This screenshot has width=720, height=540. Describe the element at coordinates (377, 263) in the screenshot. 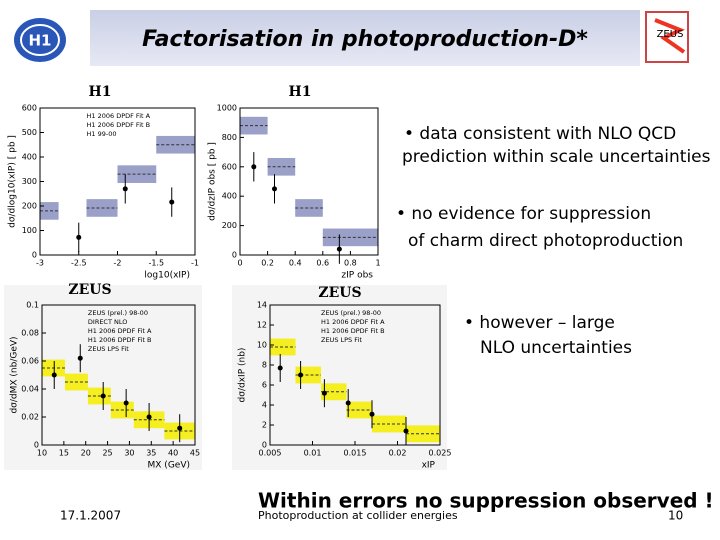

I see `x-tick-label: 1` at that location.